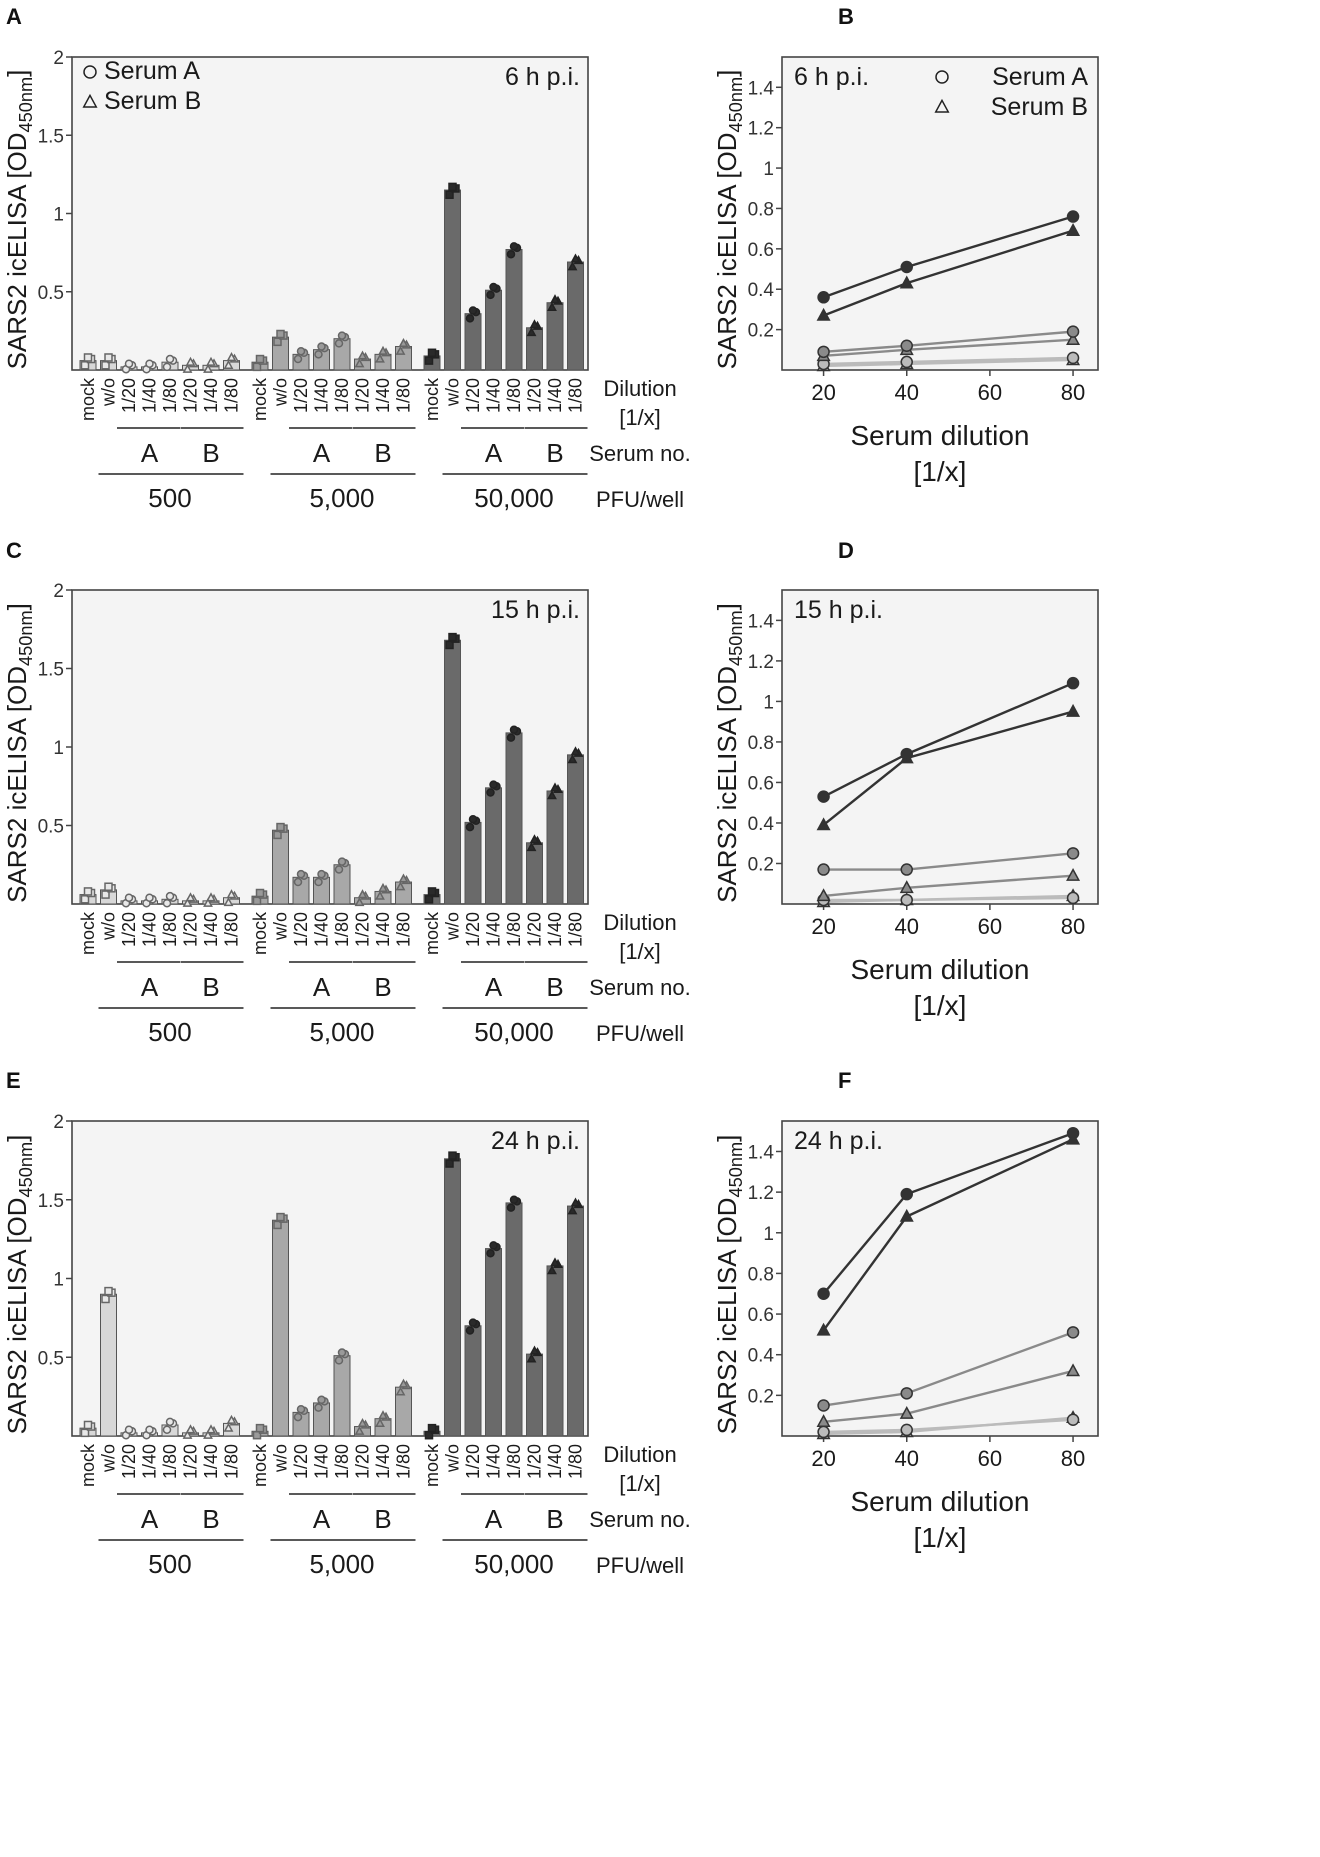 Image resolution: width=1320 pixels, height=1857 pixels. What do you see at coordinates (432, 399) in the screenshot?
I see `x-tick-label: mock` at bounding box center [432, 399].